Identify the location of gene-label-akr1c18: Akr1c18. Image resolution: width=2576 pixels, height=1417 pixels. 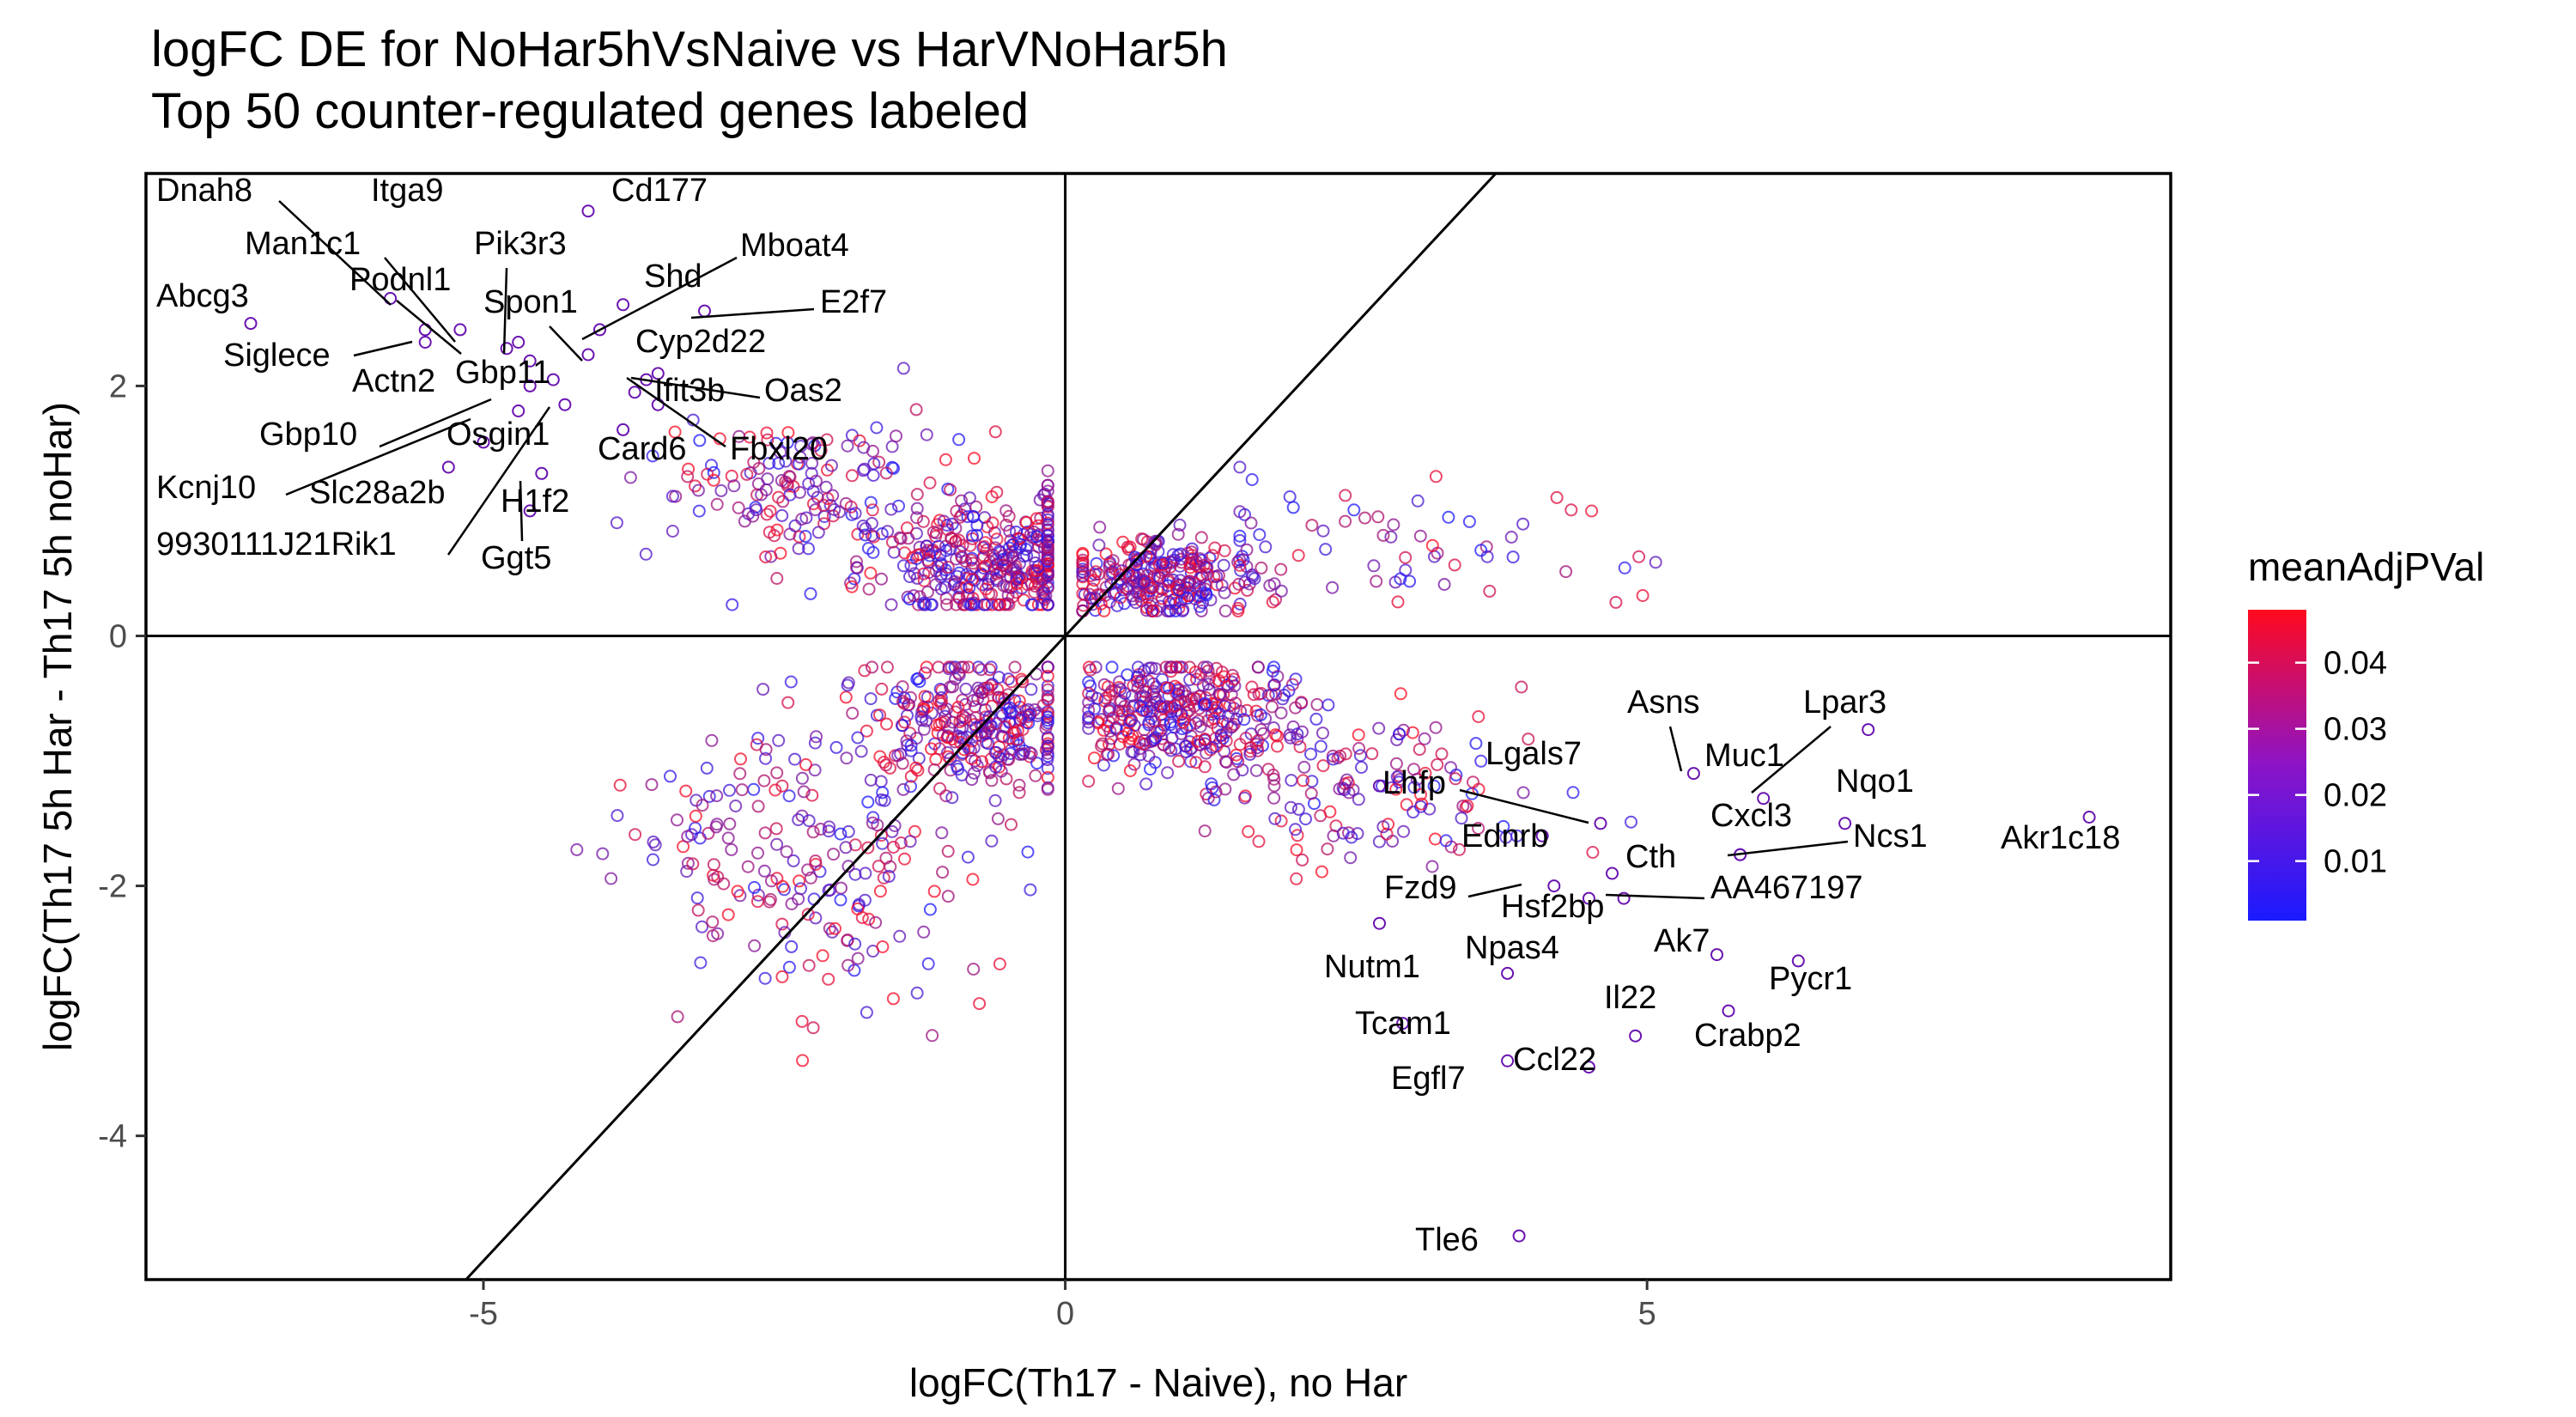
(2060, 838).